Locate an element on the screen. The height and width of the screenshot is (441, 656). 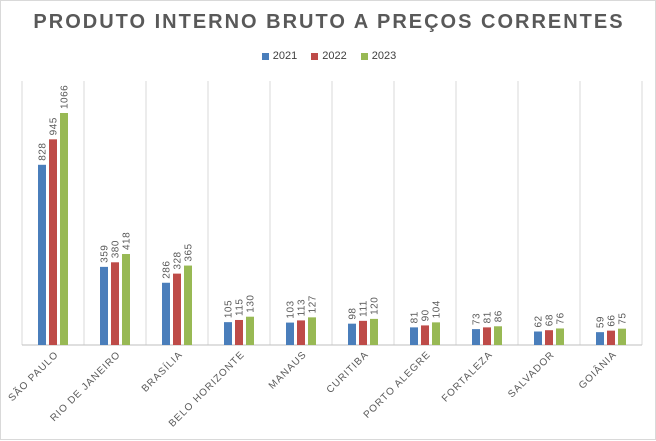
bar-porto-alegre-2023 is located at coordinates (436, 333).